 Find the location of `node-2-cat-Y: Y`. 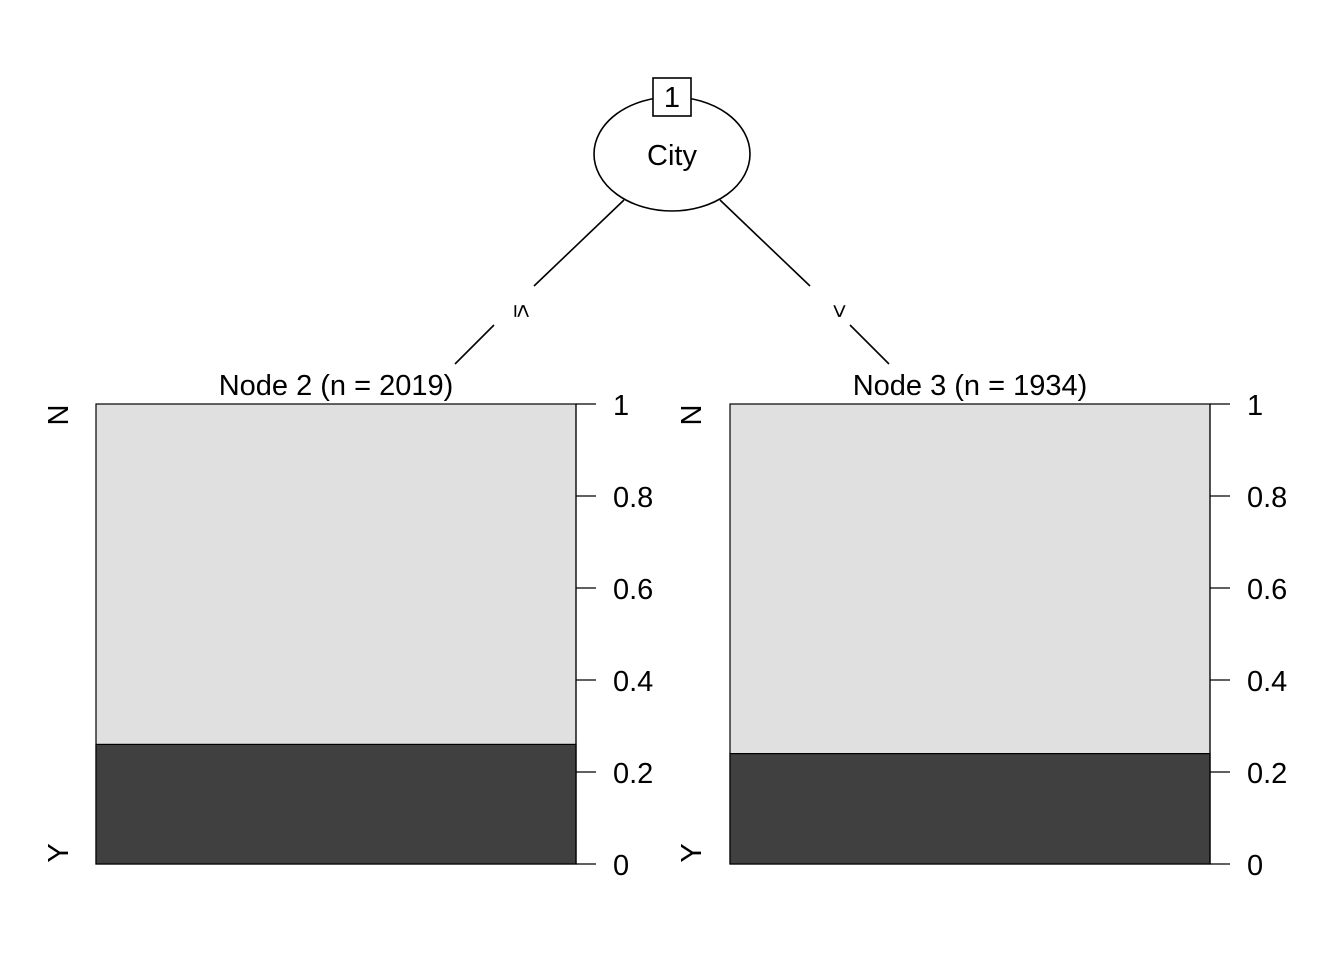

node-2-cat-Y: Y is located at coordinates (59, 852).